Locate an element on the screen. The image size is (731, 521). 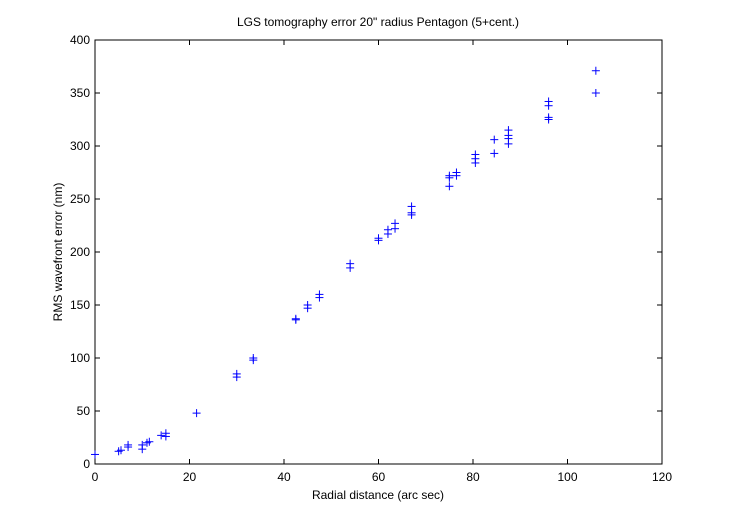
x-tick-label: 120 is located at coordinates (662, 477).